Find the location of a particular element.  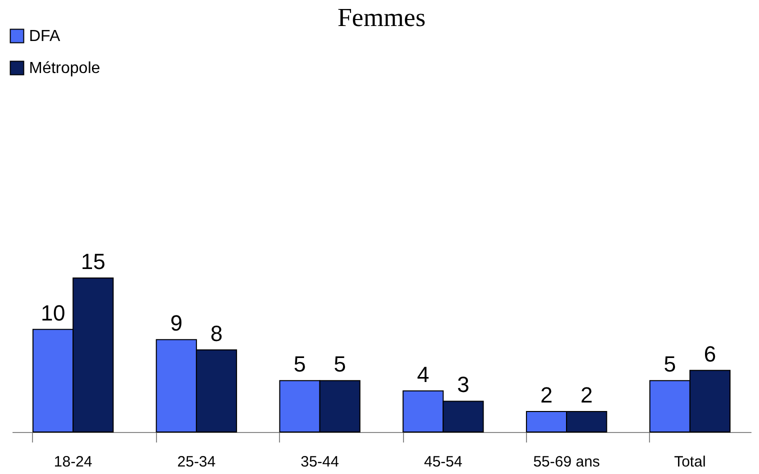

data-label: 9 is located at coordinates (176, 323).